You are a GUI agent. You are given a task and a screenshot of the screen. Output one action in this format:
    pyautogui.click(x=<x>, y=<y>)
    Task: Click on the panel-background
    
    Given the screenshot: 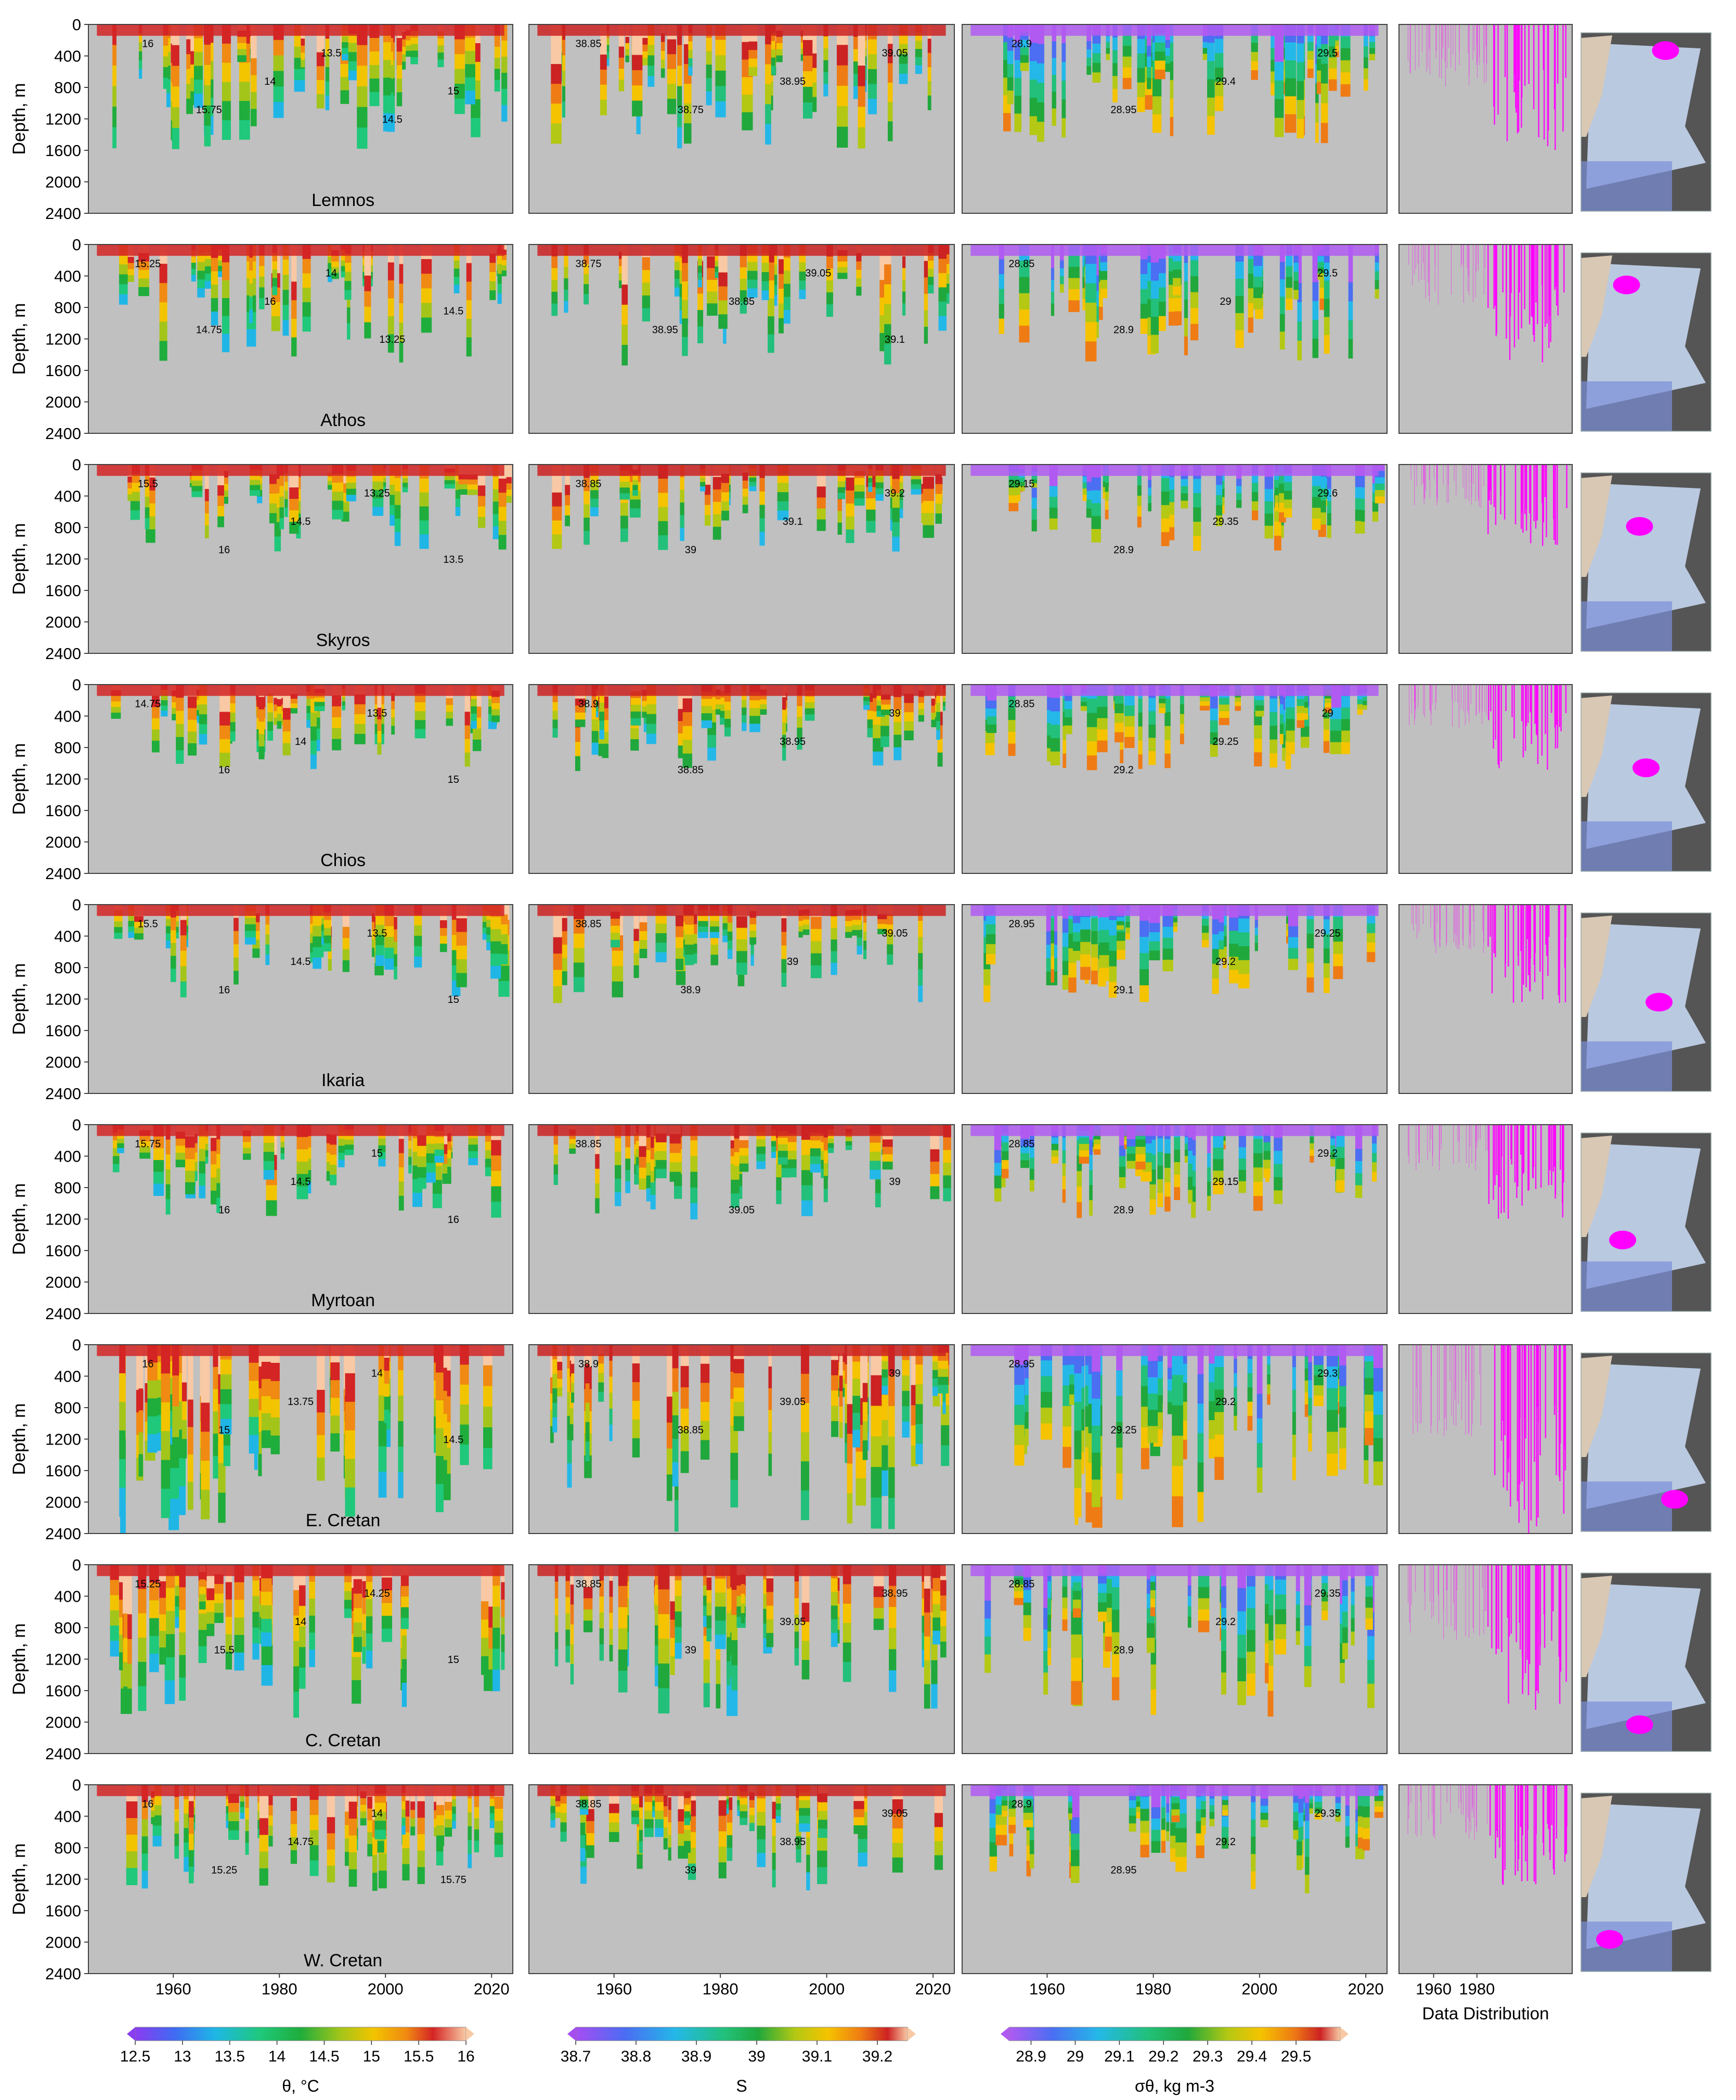 What is the action you would take?
    pyautogui.click(x=1485, y=338)
    